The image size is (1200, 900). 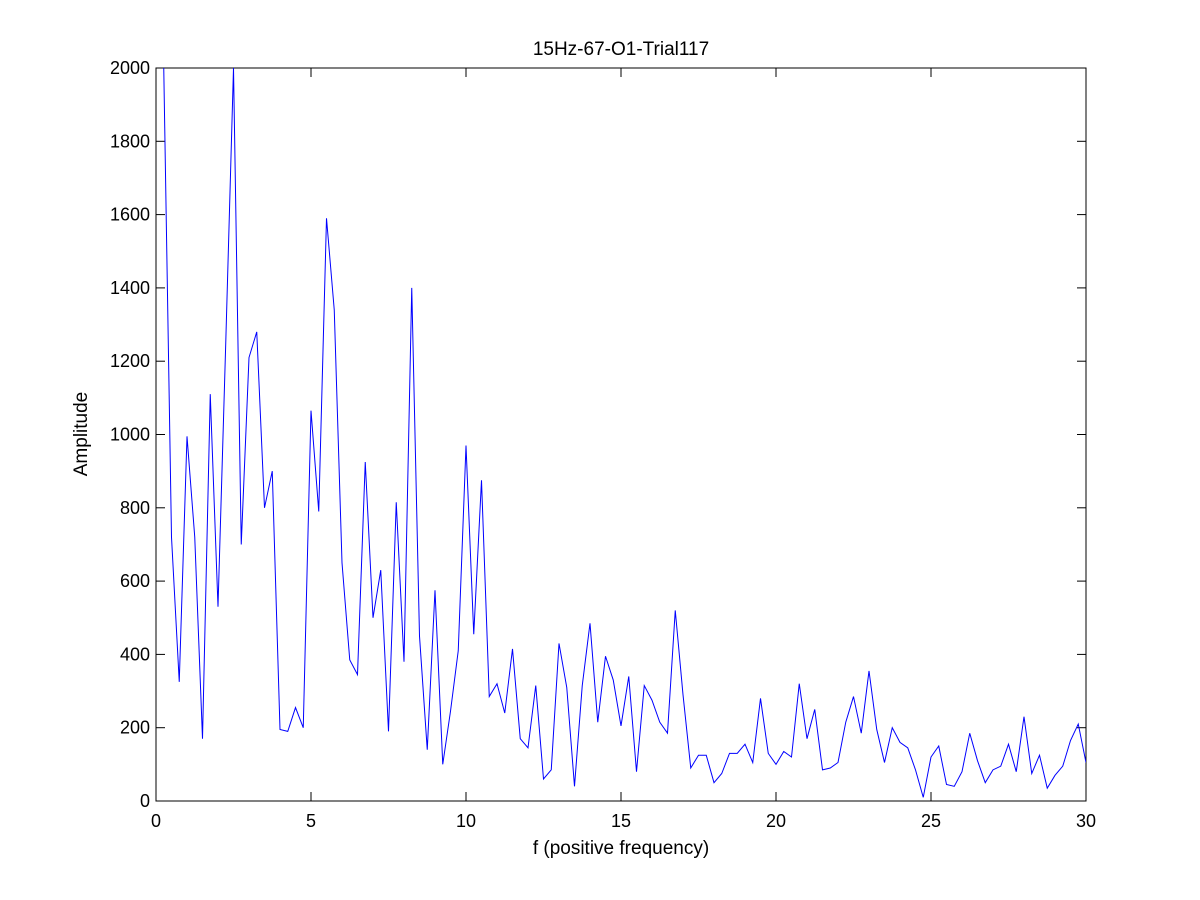 What do you see at coordinates (130, 288) in the screenshot?
I see `y-tick-label: 1400` at bounding box center [130, 288].